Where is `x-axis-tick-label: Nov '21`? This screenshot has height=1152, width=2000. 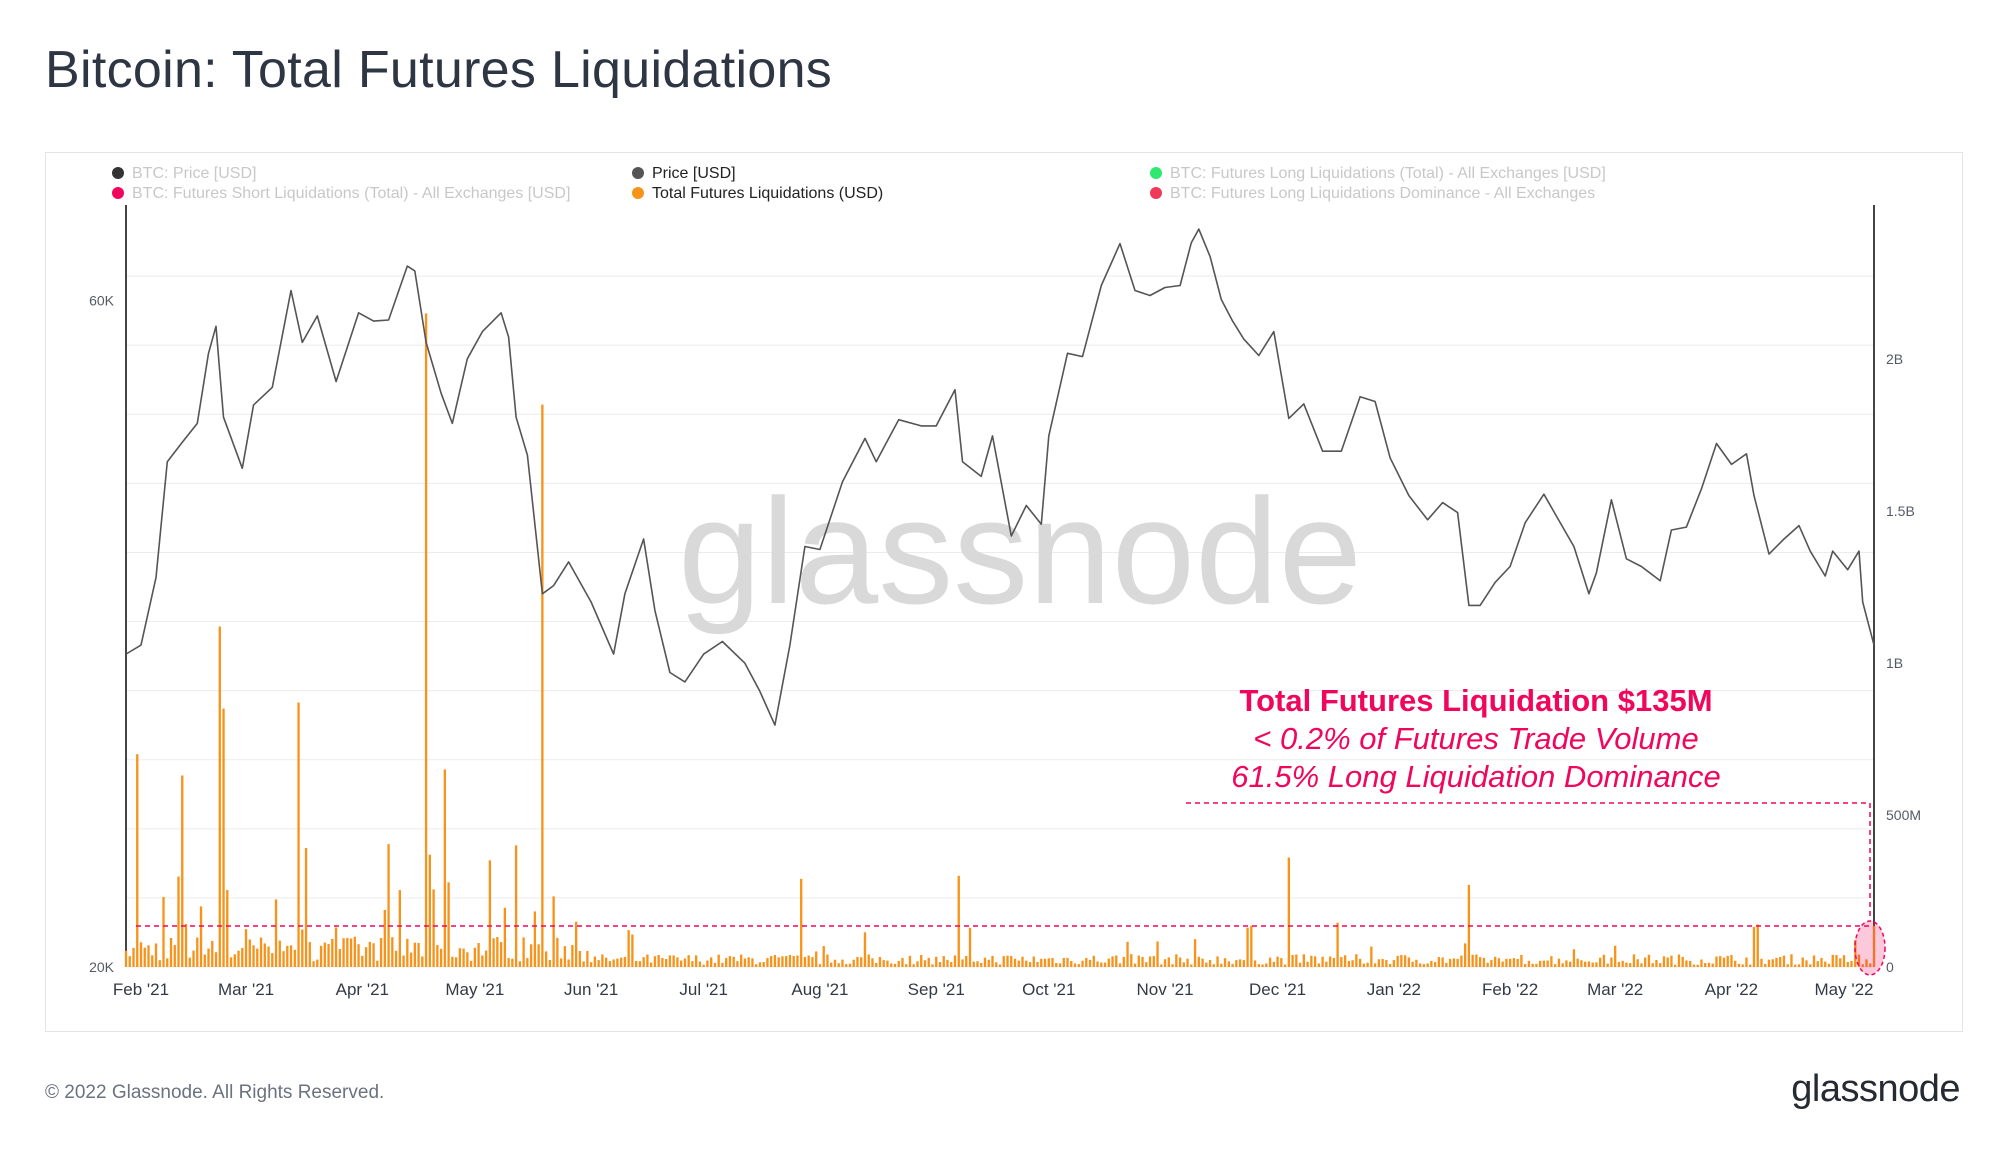
x-axis-tick-label: Nov '21 is located at coordinates (1164, 989).